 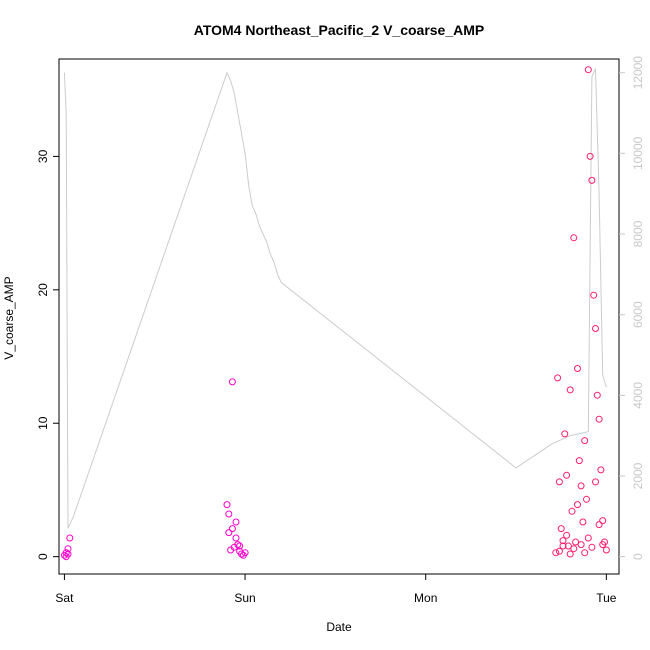 I want to click on y2-tick-label: 12000, so click(x=638, y=73).